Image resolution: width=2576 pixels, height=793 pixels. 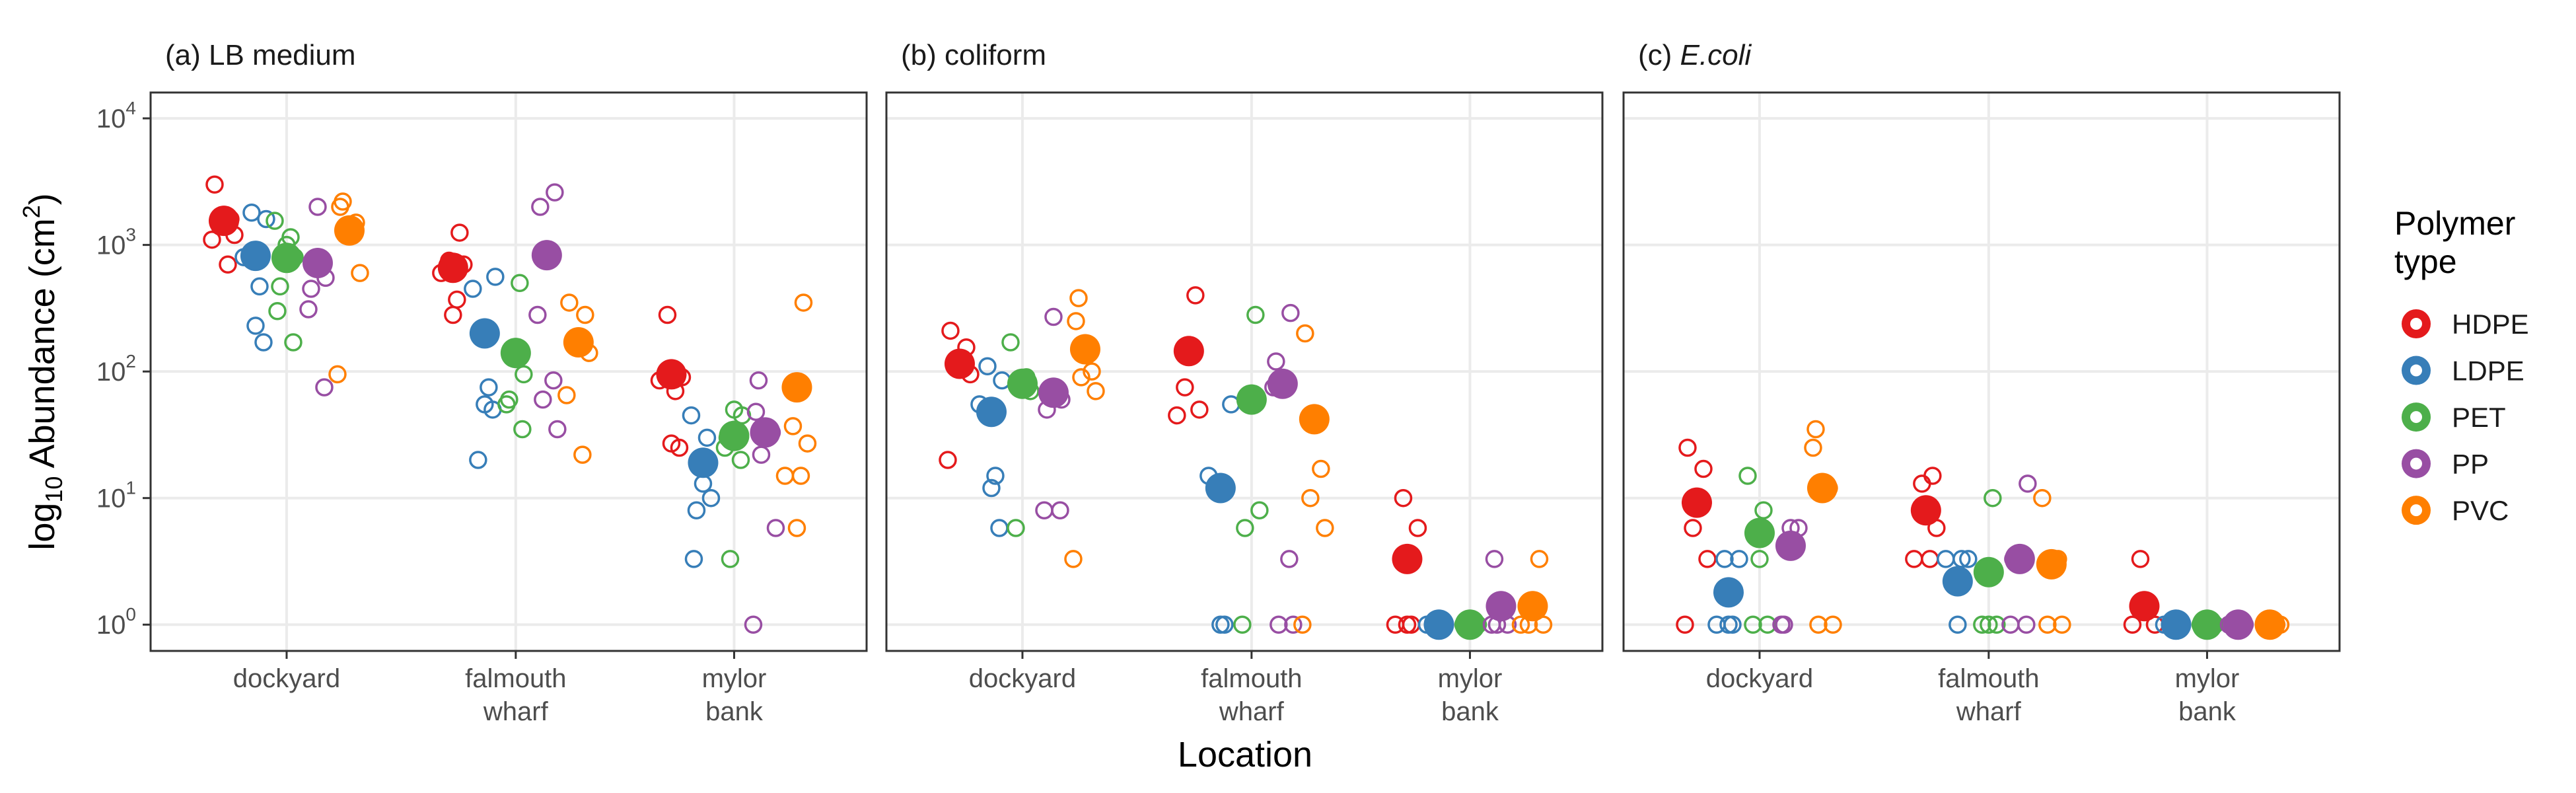 I want to click on y-tick-label: 10⁰, so click(x=116, y=622).